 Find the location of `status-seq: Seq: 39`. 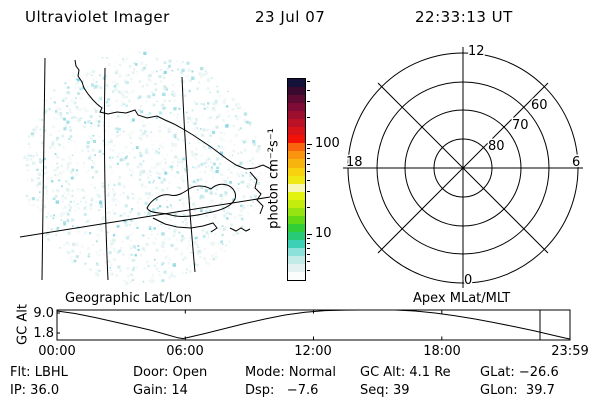

status-seq: Seq: 39 is located at coordinates (385, 390).